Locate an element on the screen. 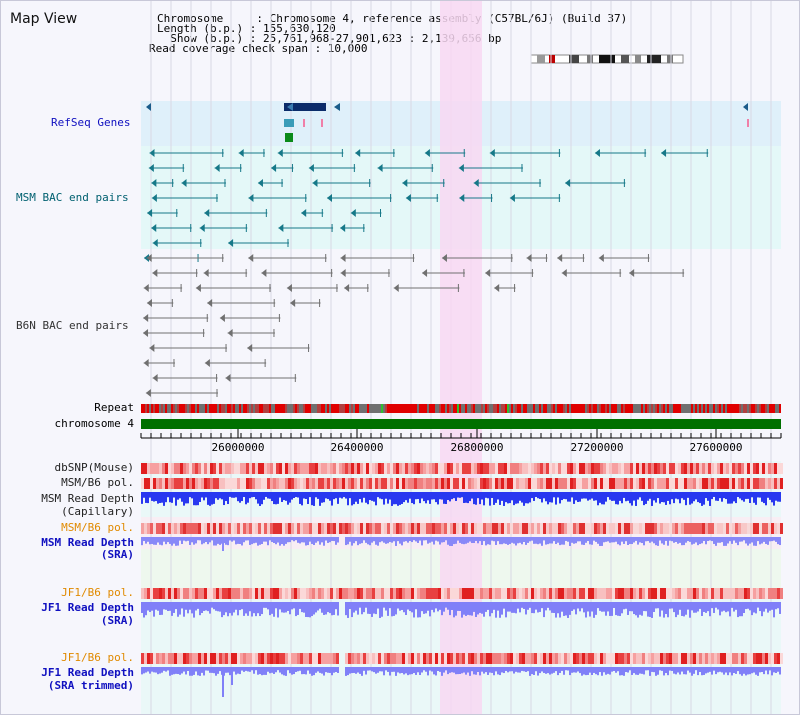 The width and height of the screenshot is (800, 715). track-label-msm-bac: MSM BAC end pairs is located at coordinates (72, 197).